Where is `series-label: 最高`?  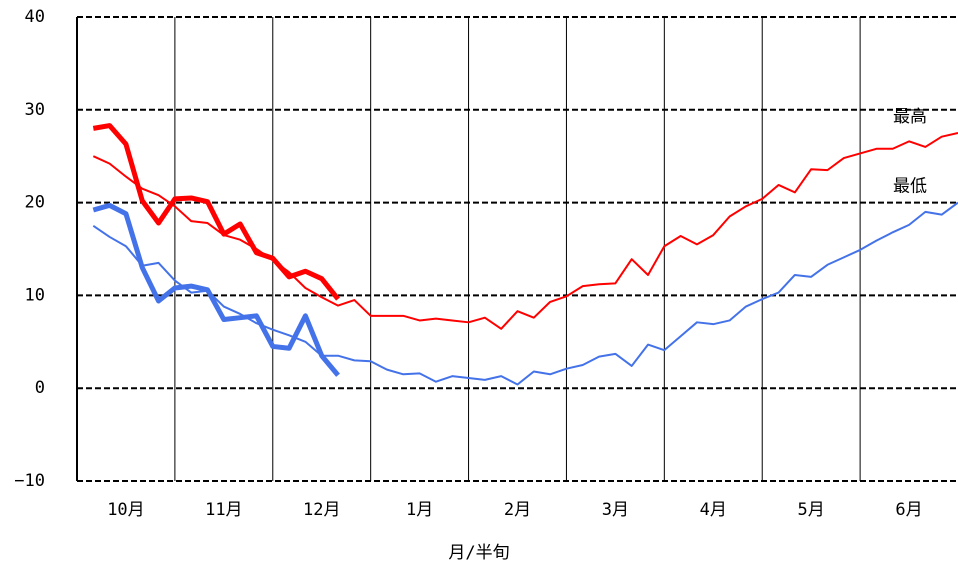 series-label: 最高 is located at coordinates (910, 117).